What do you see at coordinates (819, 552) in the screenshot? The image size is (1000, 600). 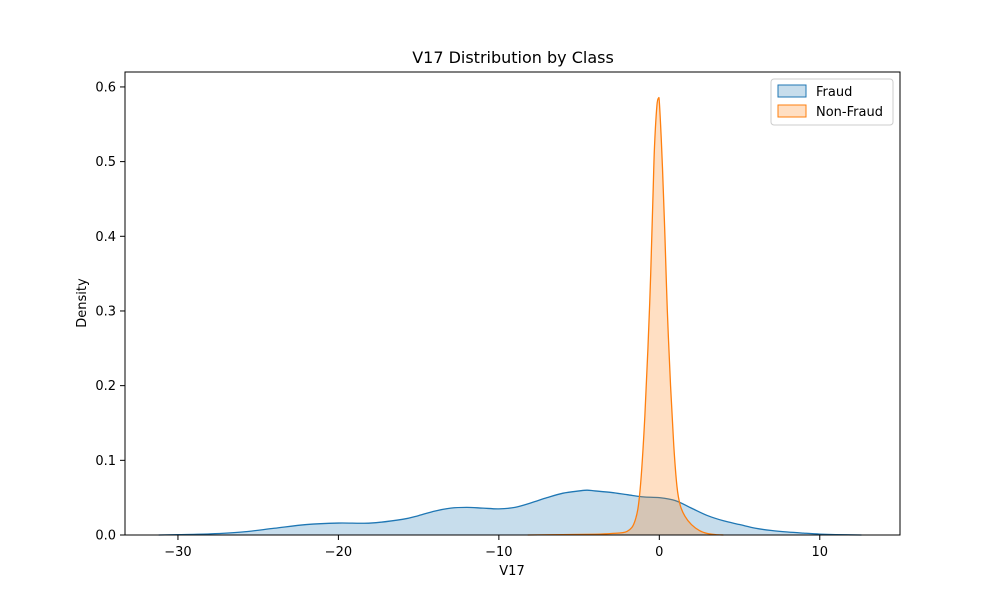 I see `x-tick-label: 10` at bounding box center [819, 552].